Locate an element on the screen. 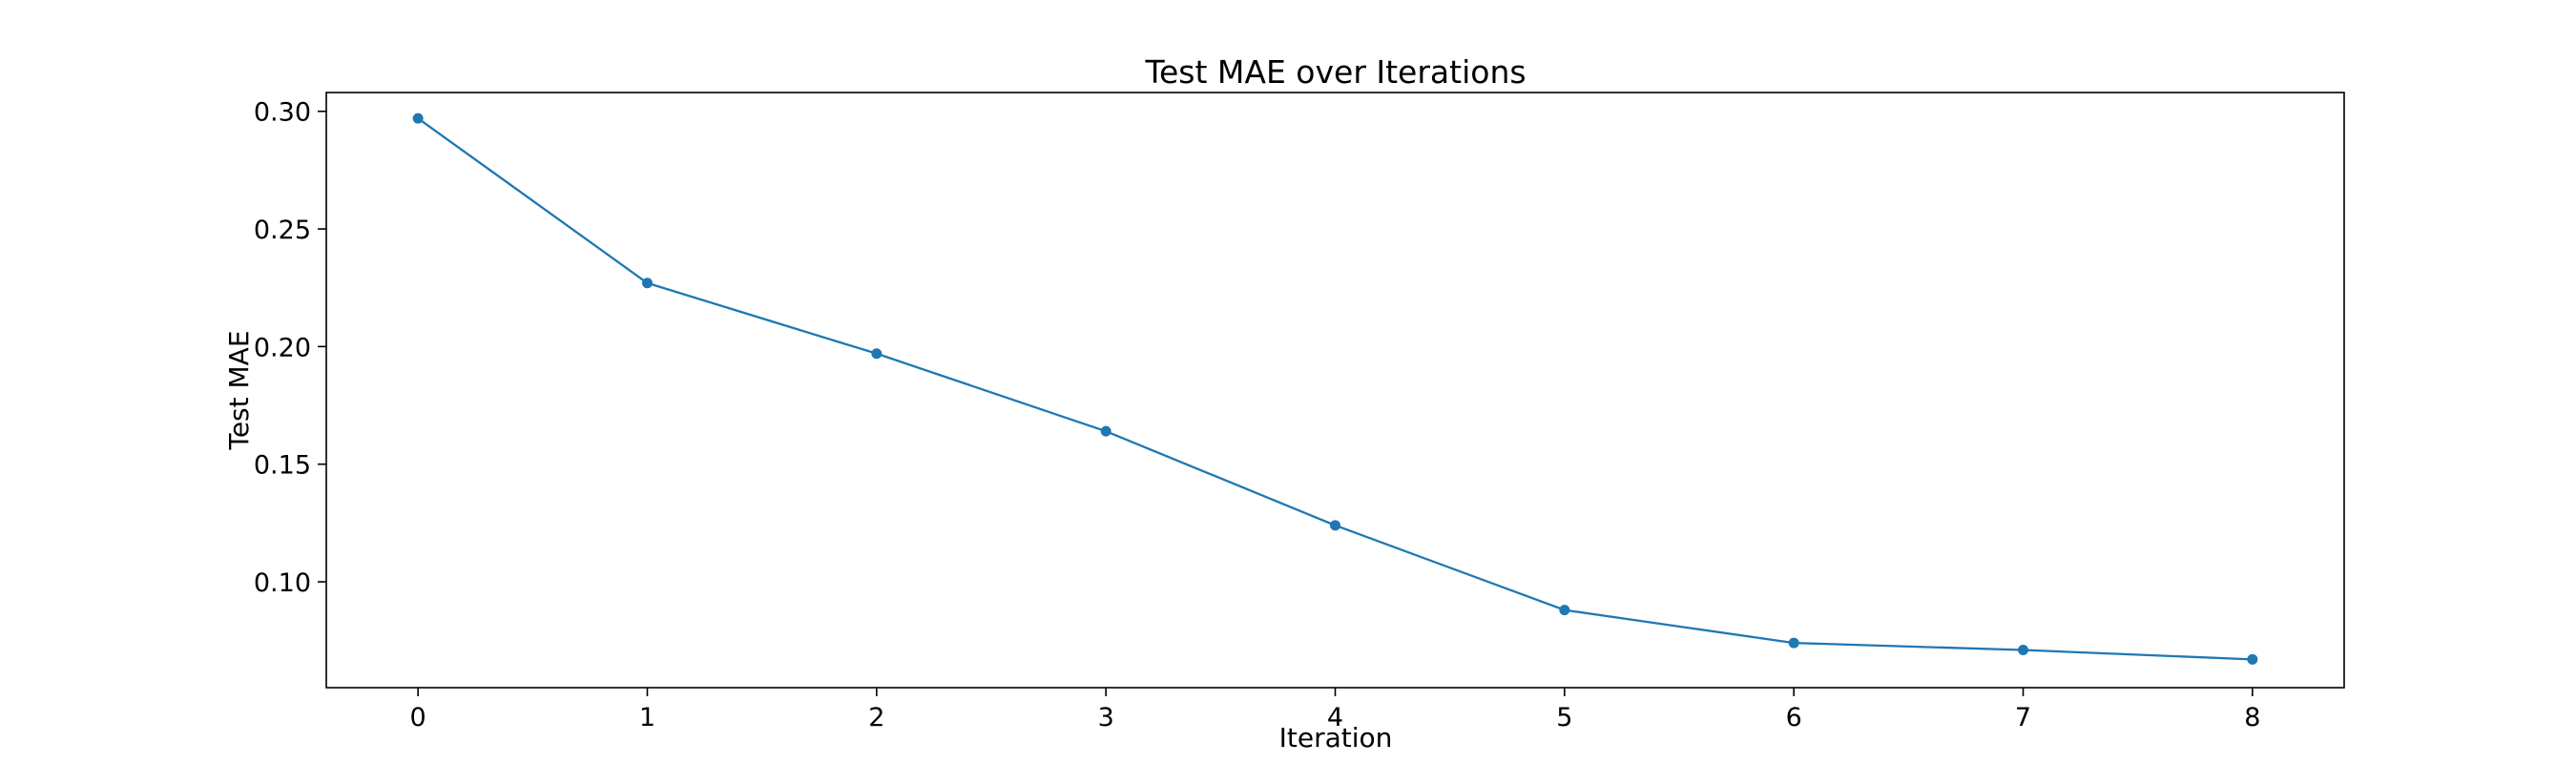 This screenshot has height=763, width=2576. x-tick-label: 6 is located at coordinates (1794, 717).